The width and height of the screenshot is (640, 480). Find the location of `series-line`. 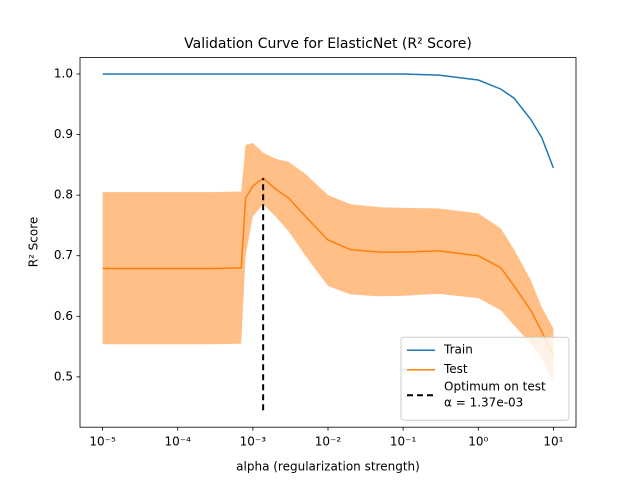

series-line is located at coordinates (328, 121).